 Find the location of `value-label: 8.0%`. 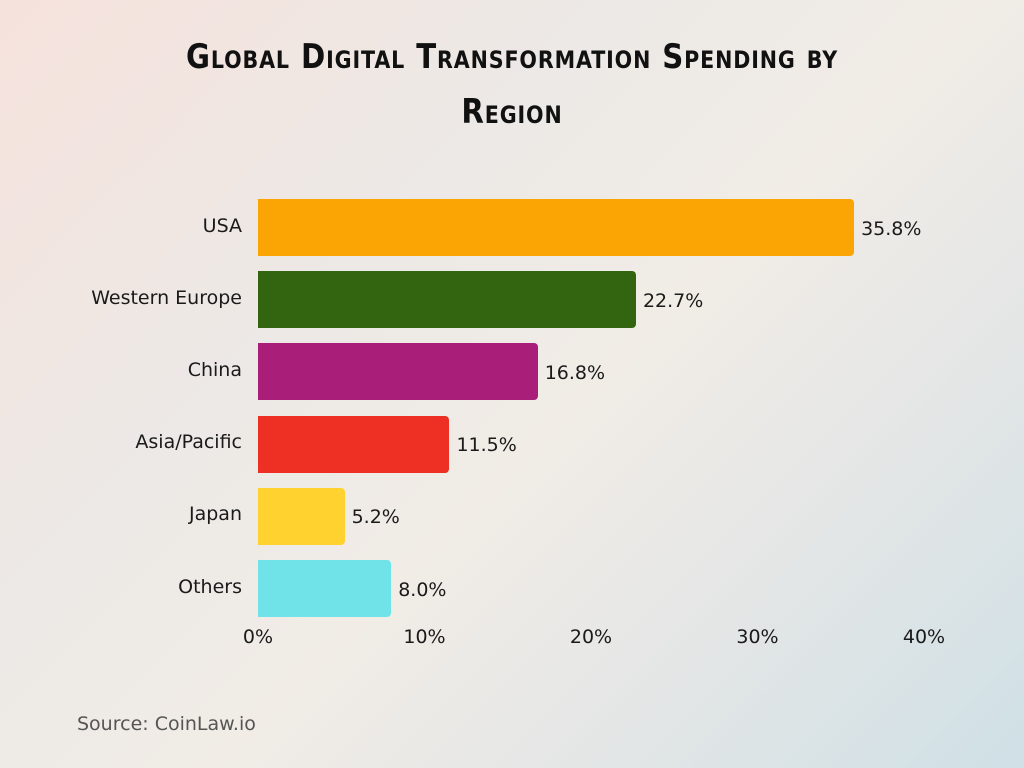

value-label: 8.0% is located at coordinates (422, 589).